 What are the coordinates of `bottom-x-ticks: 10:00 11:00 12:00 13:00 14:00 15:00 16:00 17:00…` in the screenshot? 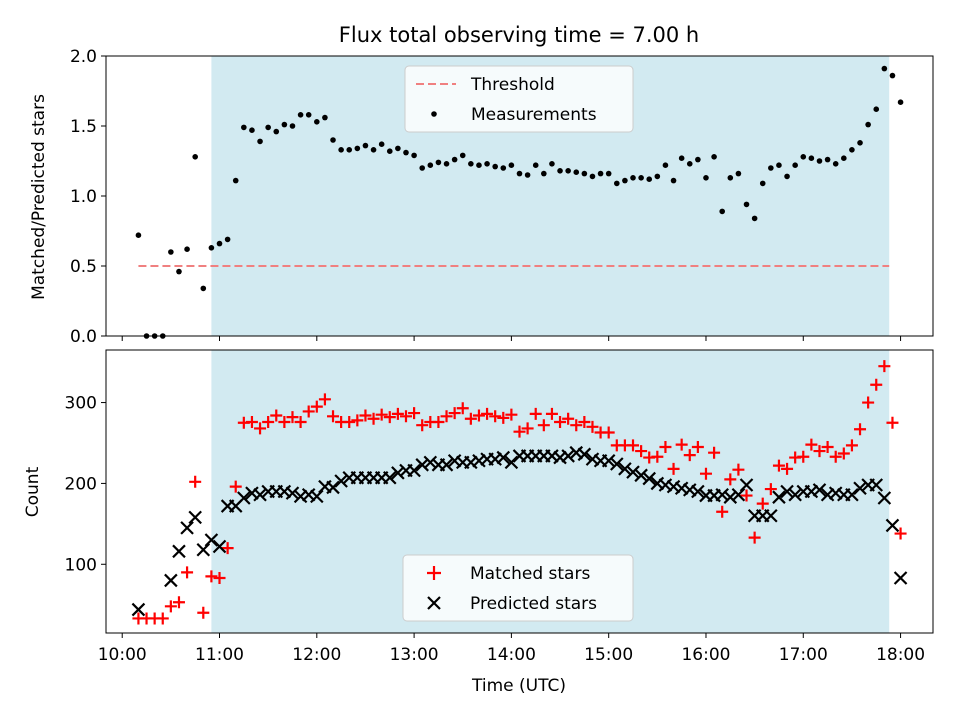 It's located at (511, 649).